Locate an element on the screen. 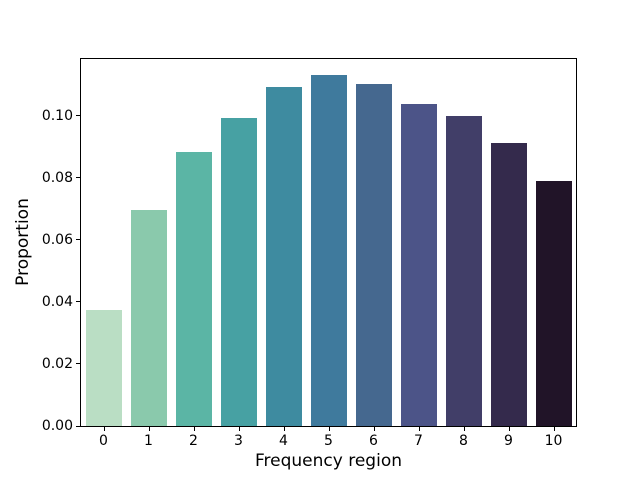  y-tick-label: 0.10 is located at coordinates (57, 115).